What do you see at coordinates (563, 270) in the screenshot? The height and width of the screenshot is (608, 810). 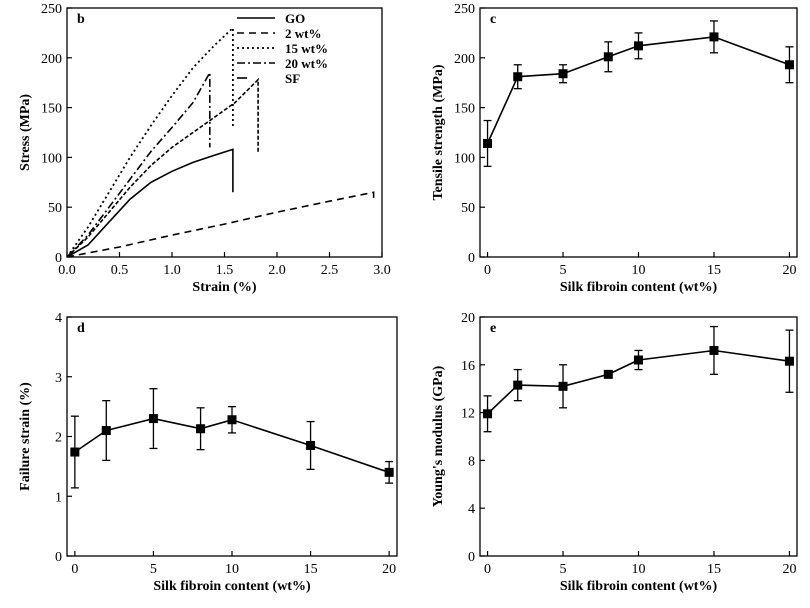 I see `x-tick-label-c-1: 5` at bounding box center [563, 270].